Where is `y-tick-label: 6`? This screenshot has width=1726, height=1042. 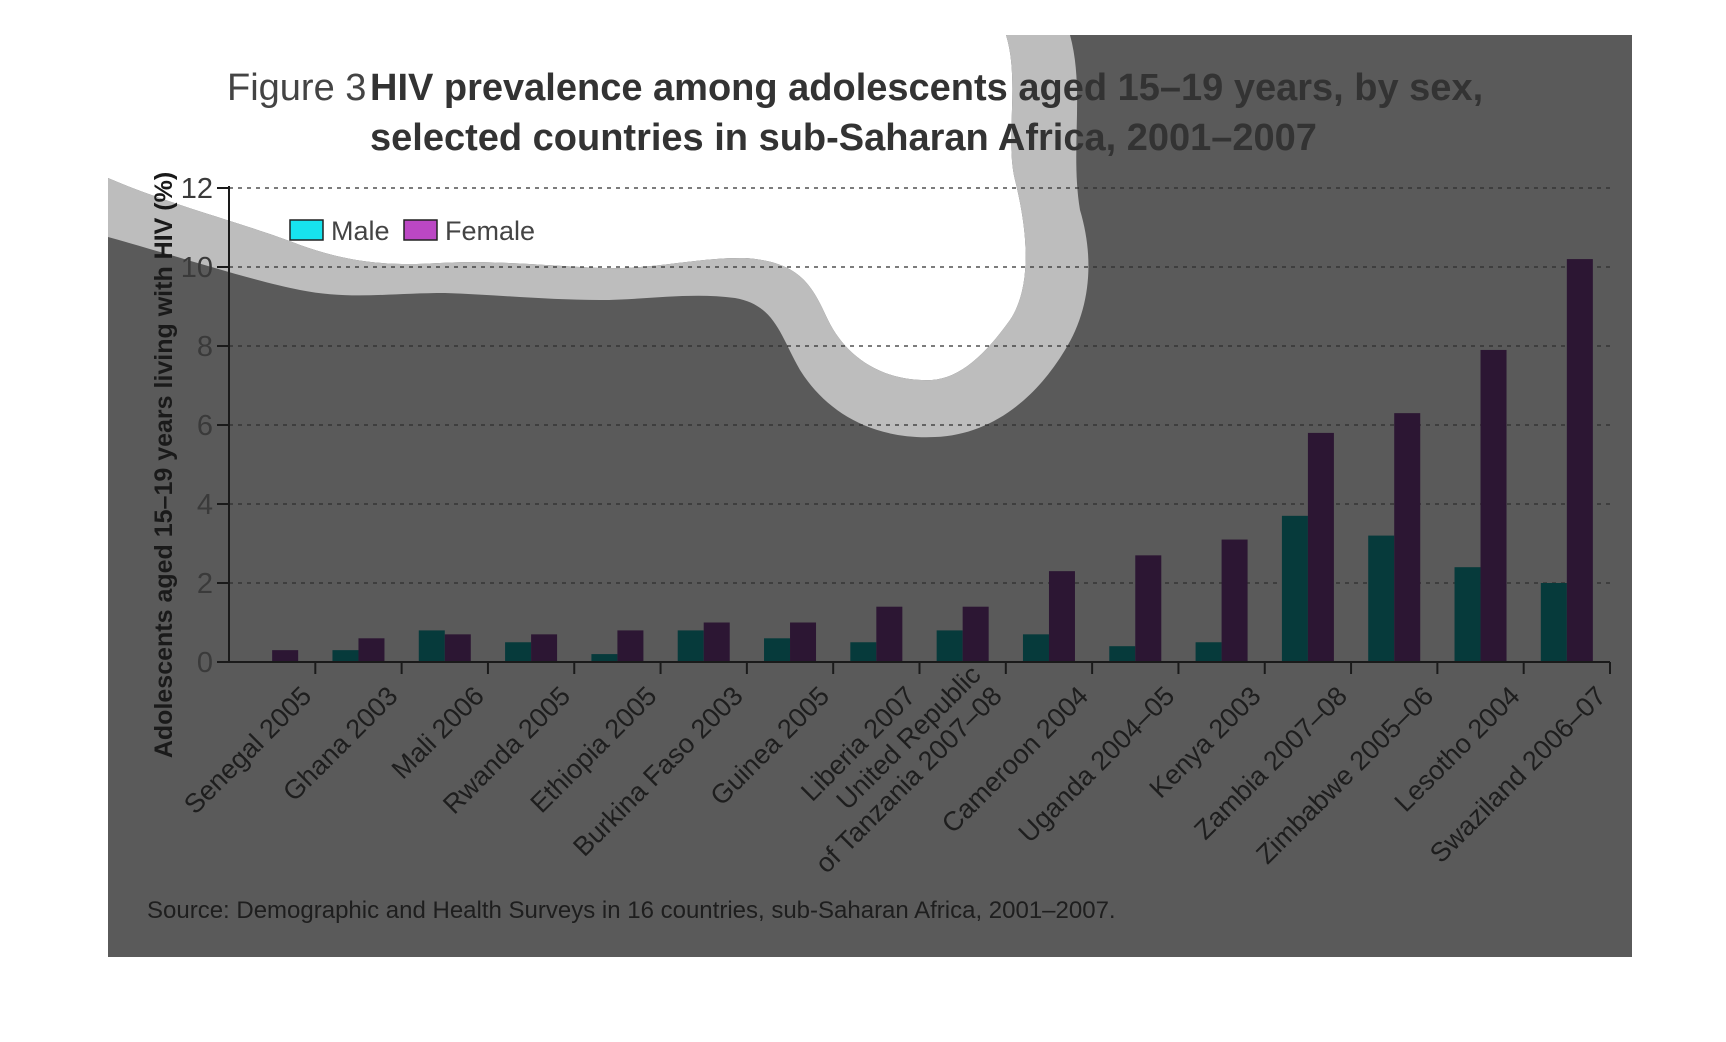
y-tick-label: 6 is located at coordinates (205, 426).